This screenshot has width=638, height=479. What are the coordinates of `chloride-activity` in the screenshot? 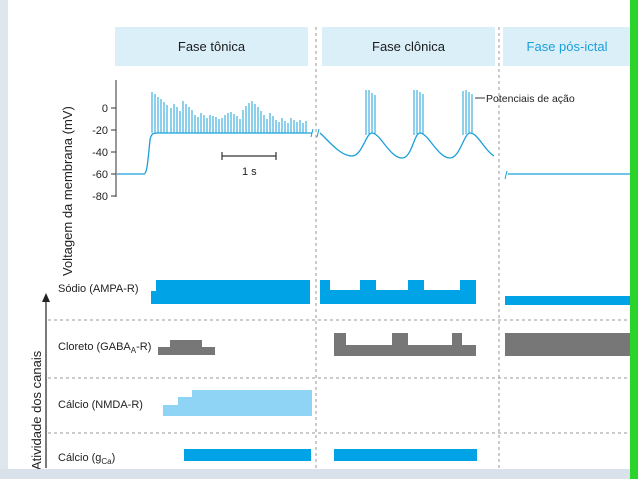 It's located at (394, 344).